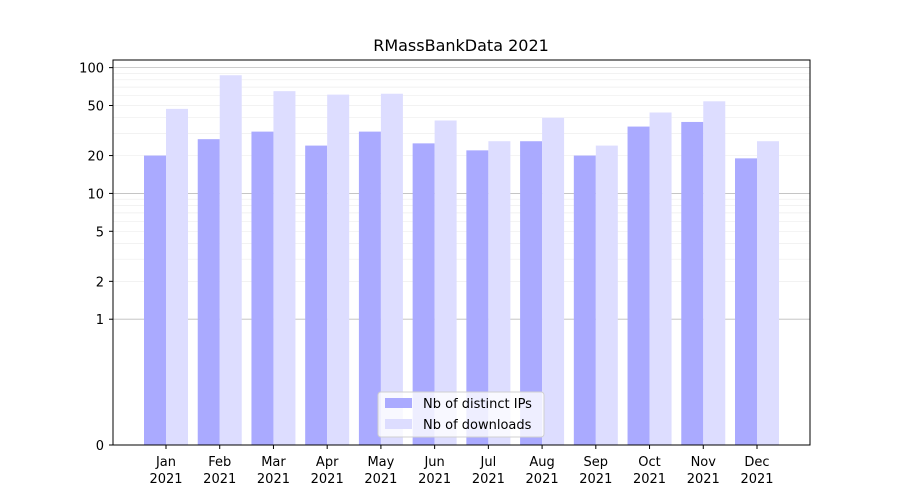  What do you see at coordinates (499, 293) in the screenshot?
I see `bar-downloads-jul` at bounding box center [499, 293].